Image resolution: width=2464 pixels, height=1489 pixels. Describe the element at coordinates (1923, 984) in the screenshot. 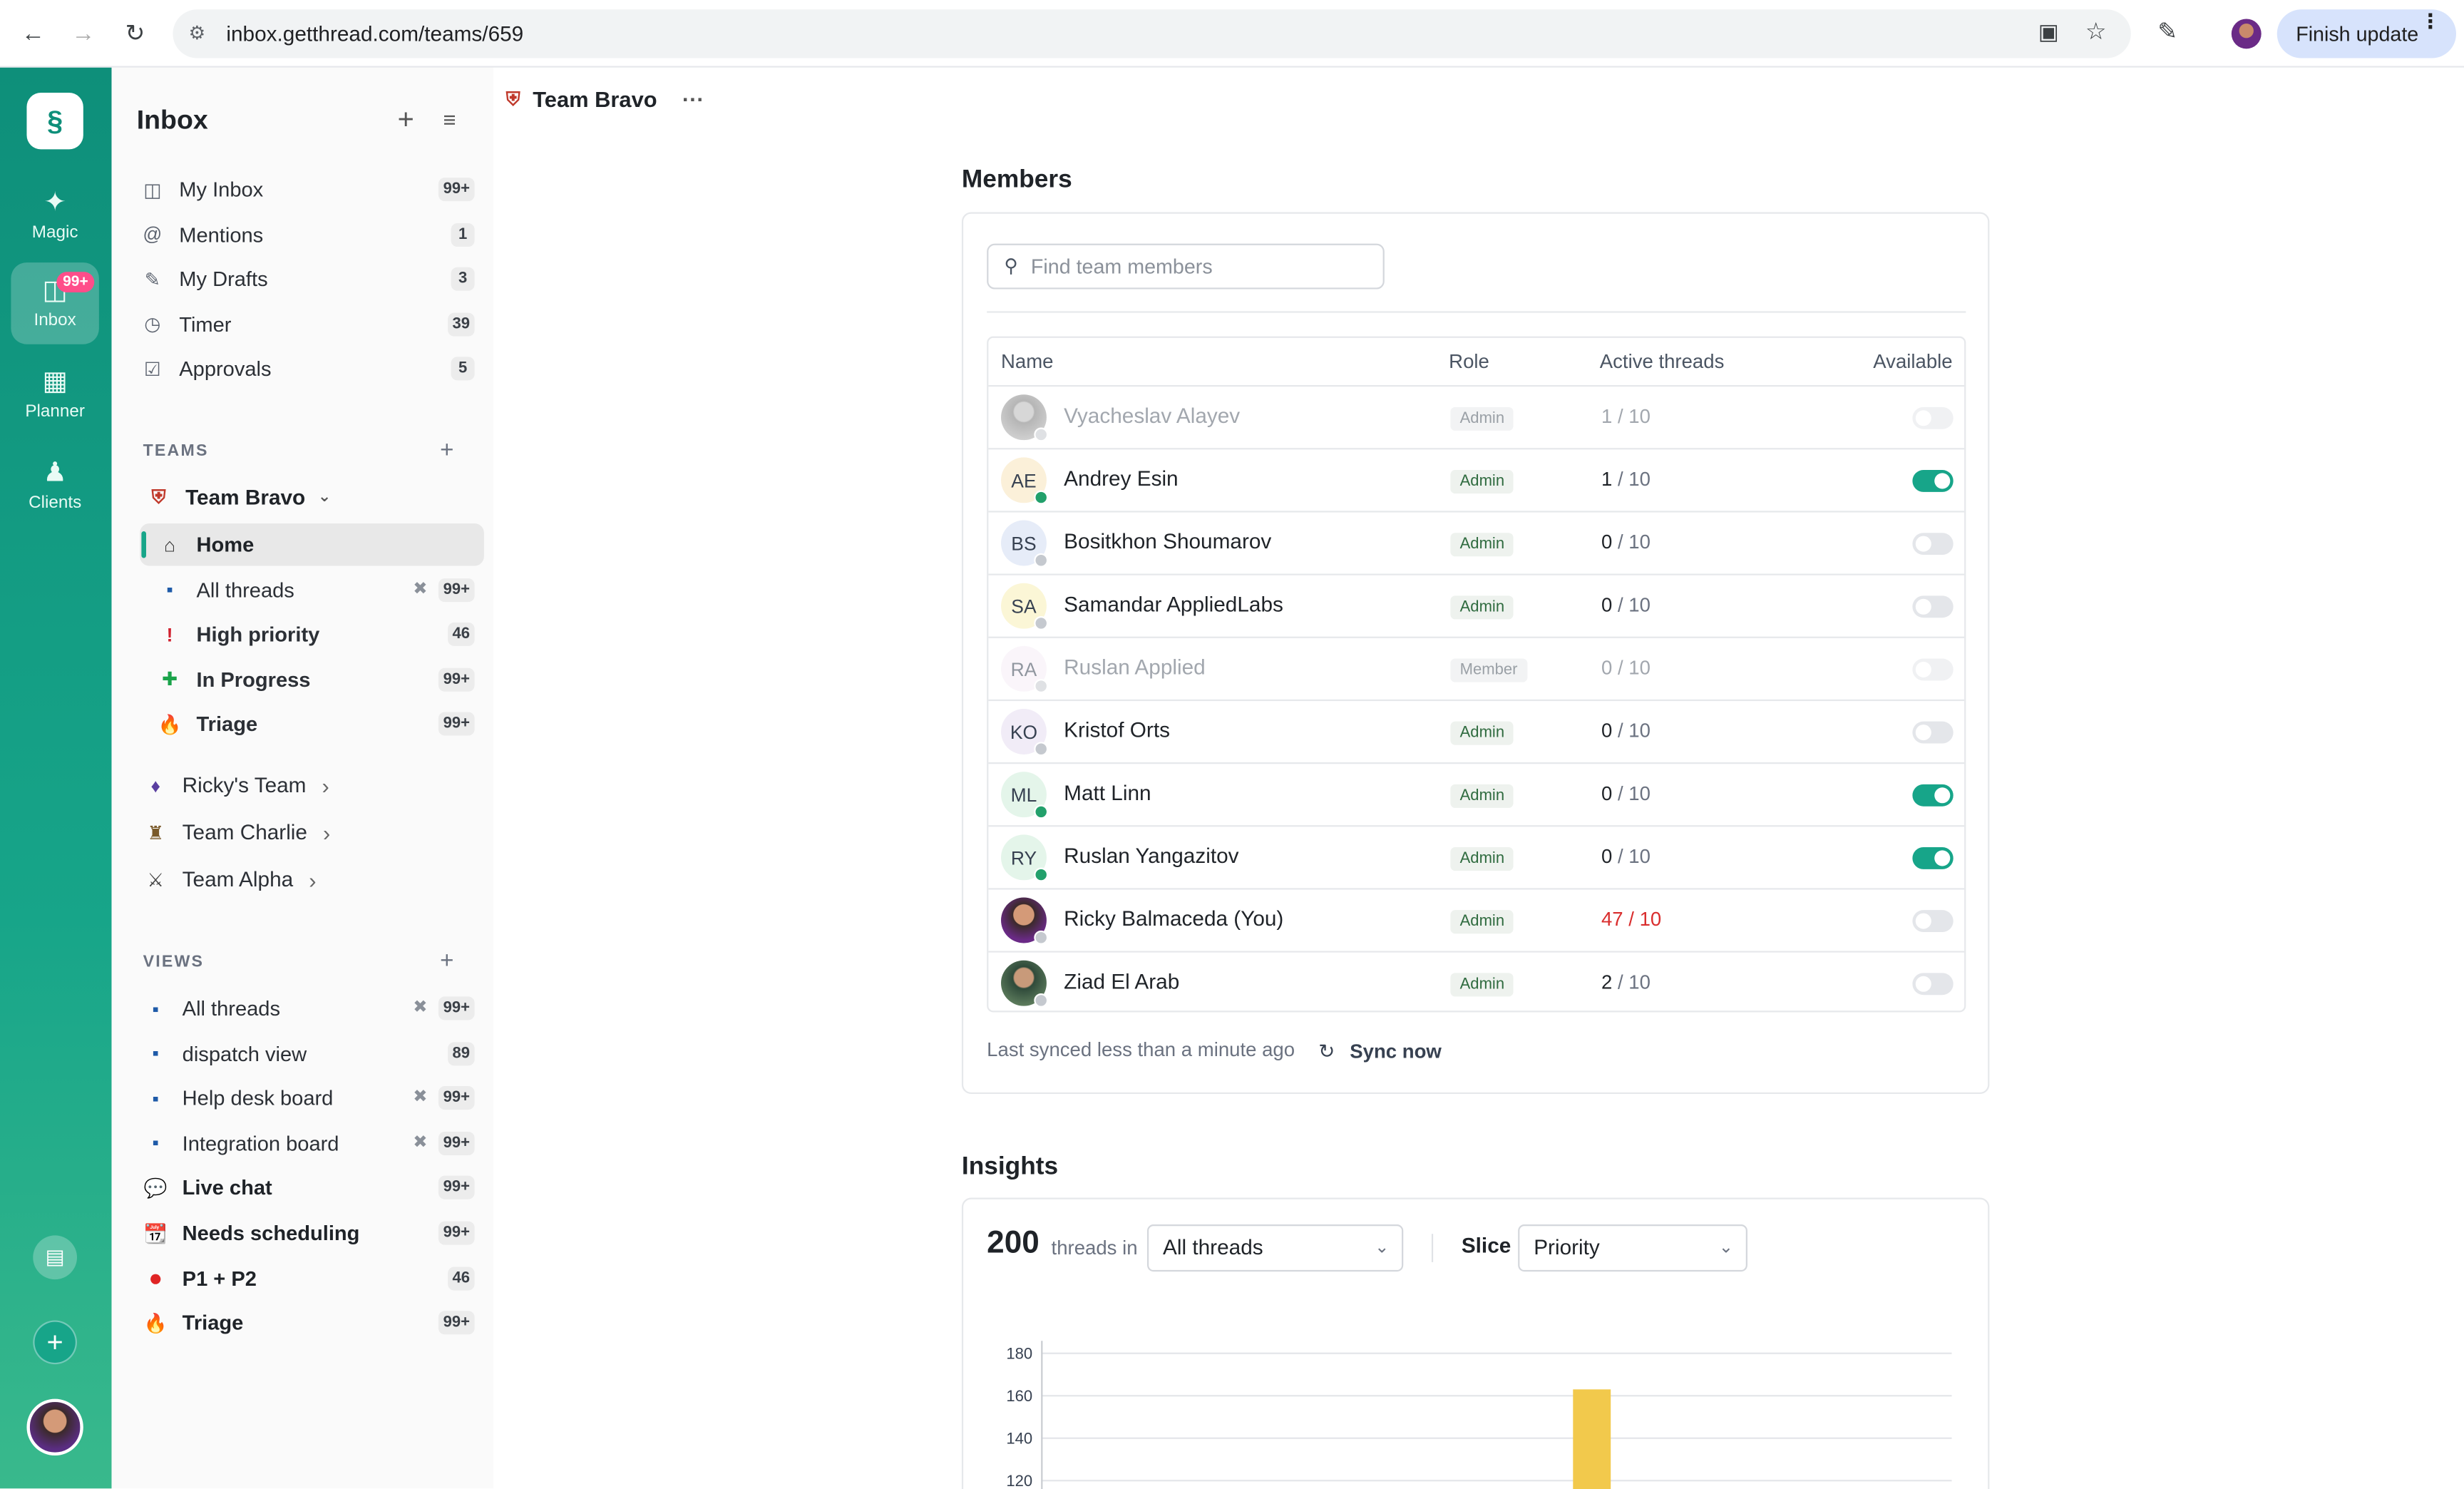

I see `toggle-knob` at that location.